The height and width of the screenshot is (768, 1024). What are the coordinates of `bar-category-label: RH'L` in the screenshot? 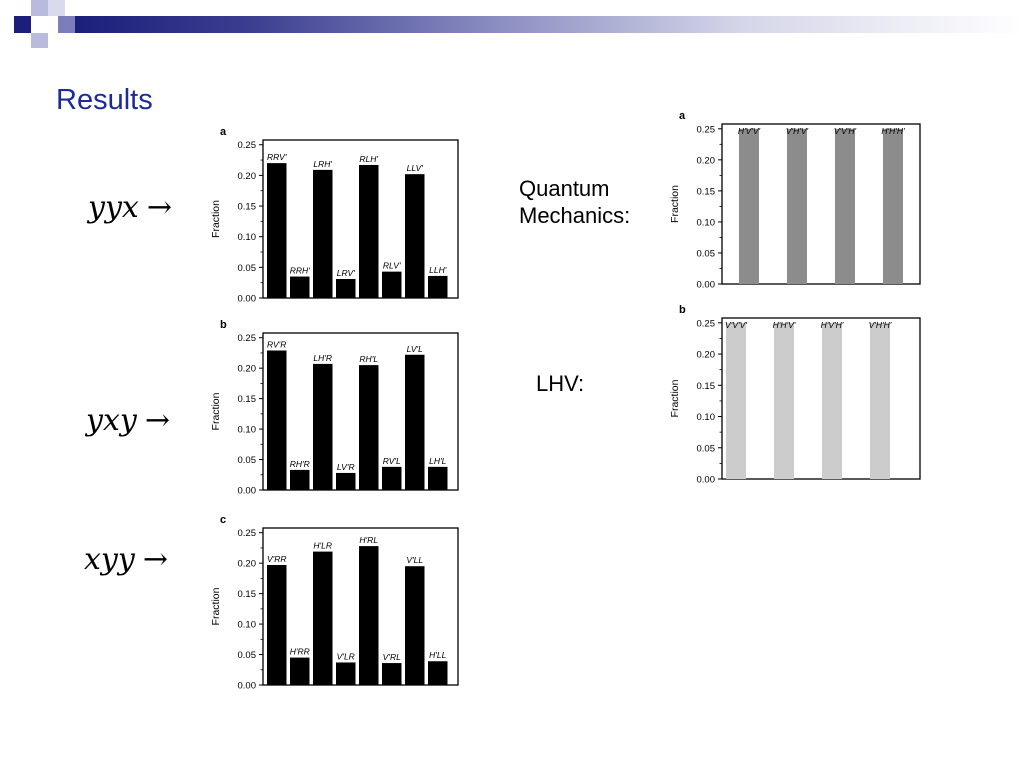 It's located at (368, 359).